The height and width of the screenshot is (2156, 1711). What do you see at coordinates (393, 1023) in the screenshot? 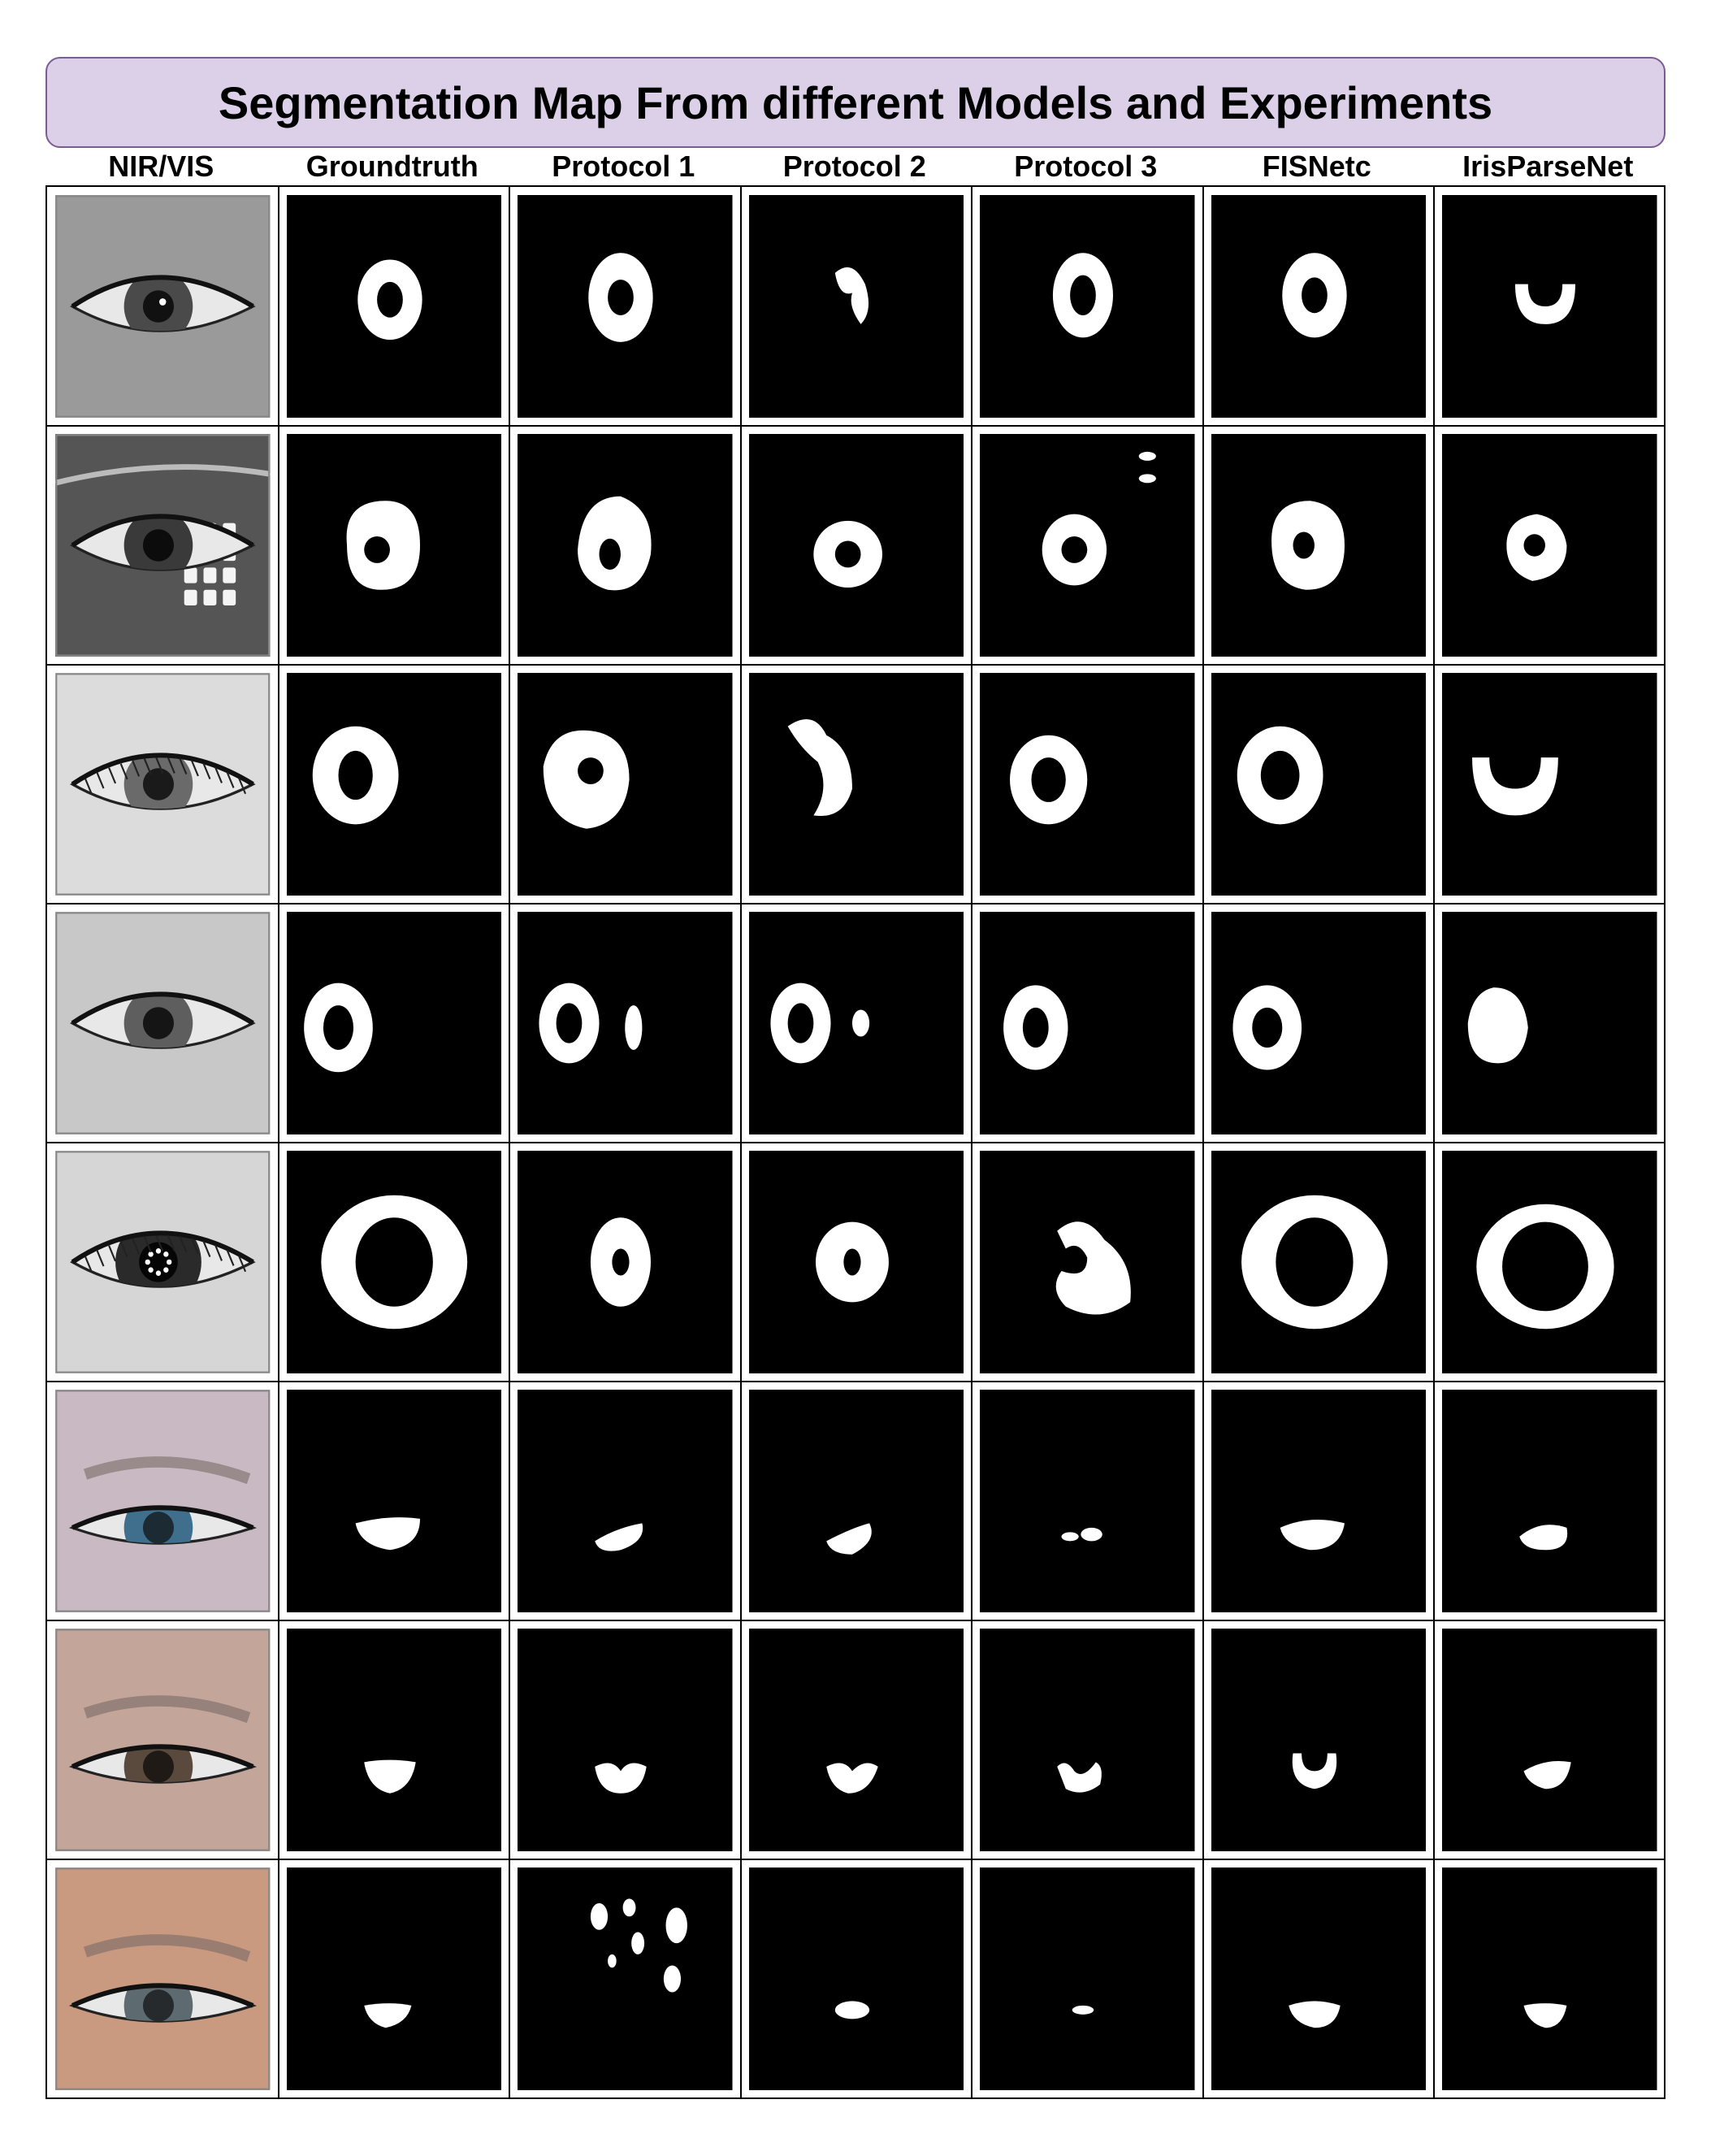
I see `segmentation-mask-r4-groundtruth` at bounding box center [393, 1023].